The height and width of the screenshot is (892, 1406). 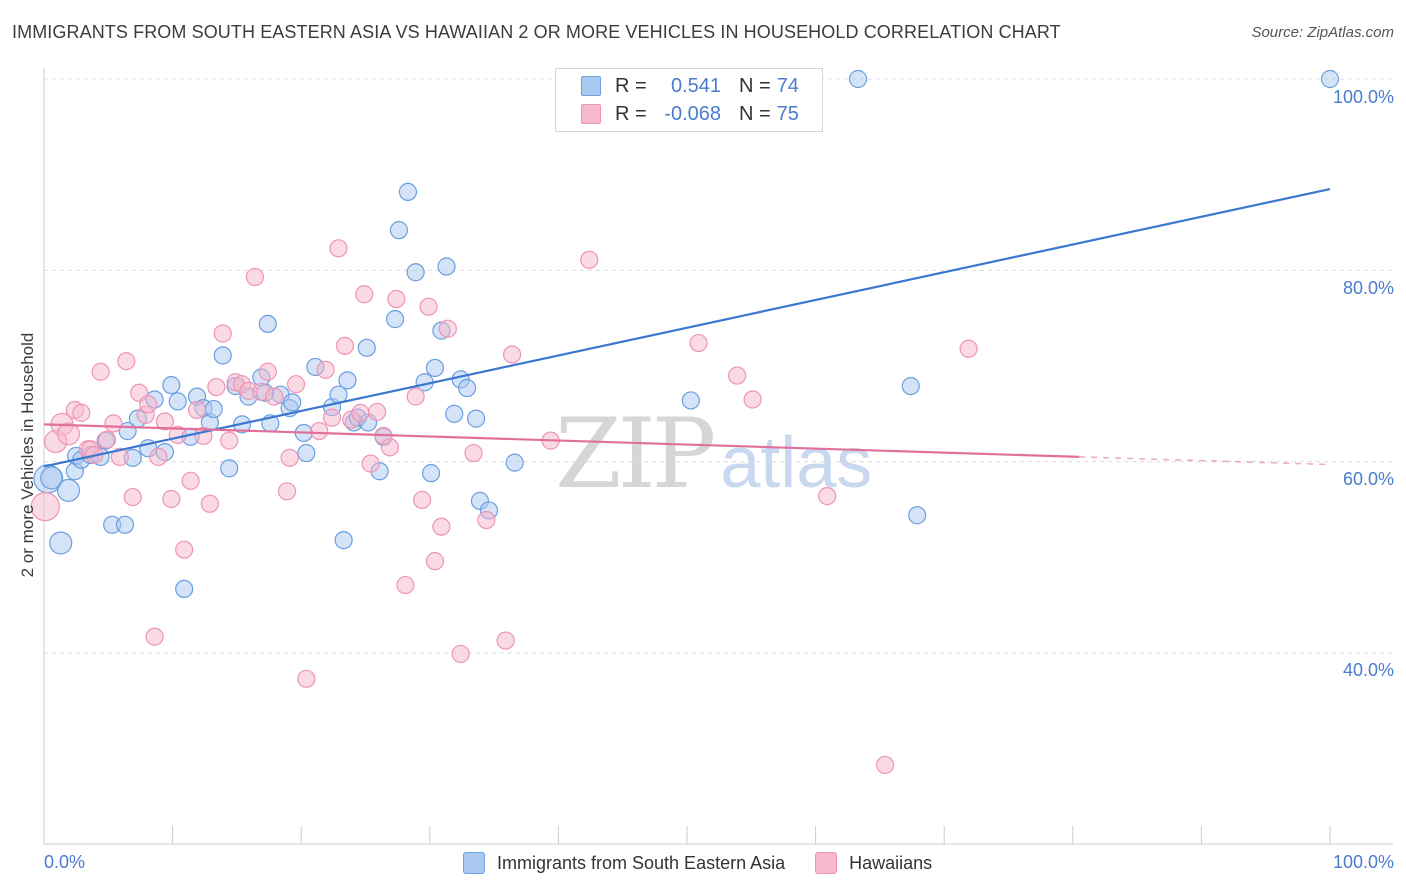 I want to click on y-tick-label-80: 80.0%, so click(x=1368, y=288).